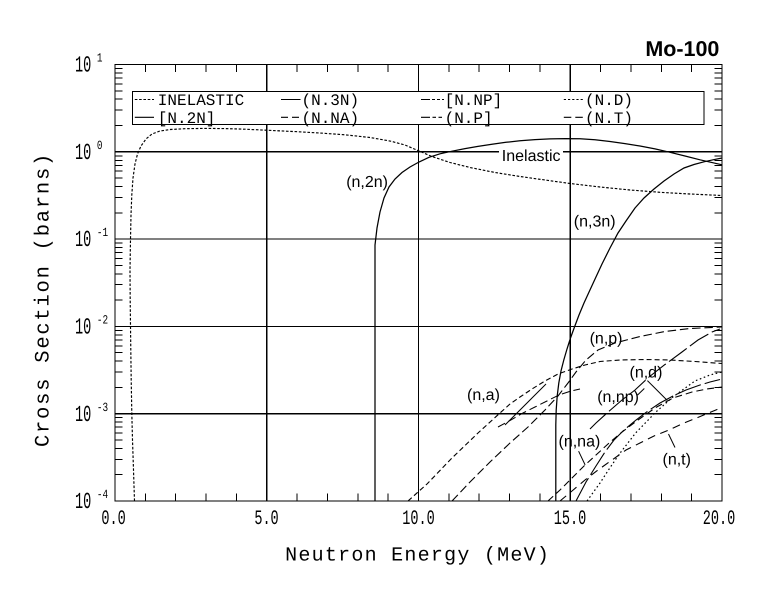 The height and width of the screenshot is (590, 780). What do you see at coordinates (677, 459) in the screenshot?
I see `svg-text: (n,t)` at bounding box center [677, 459].